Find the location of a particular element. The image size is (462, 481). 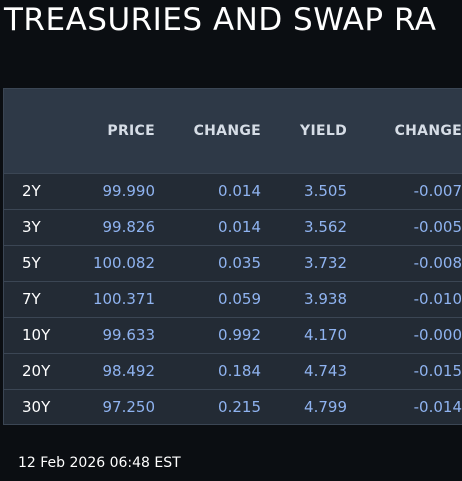

yield-cell: 3.505 is located at coordinates (325, 191).